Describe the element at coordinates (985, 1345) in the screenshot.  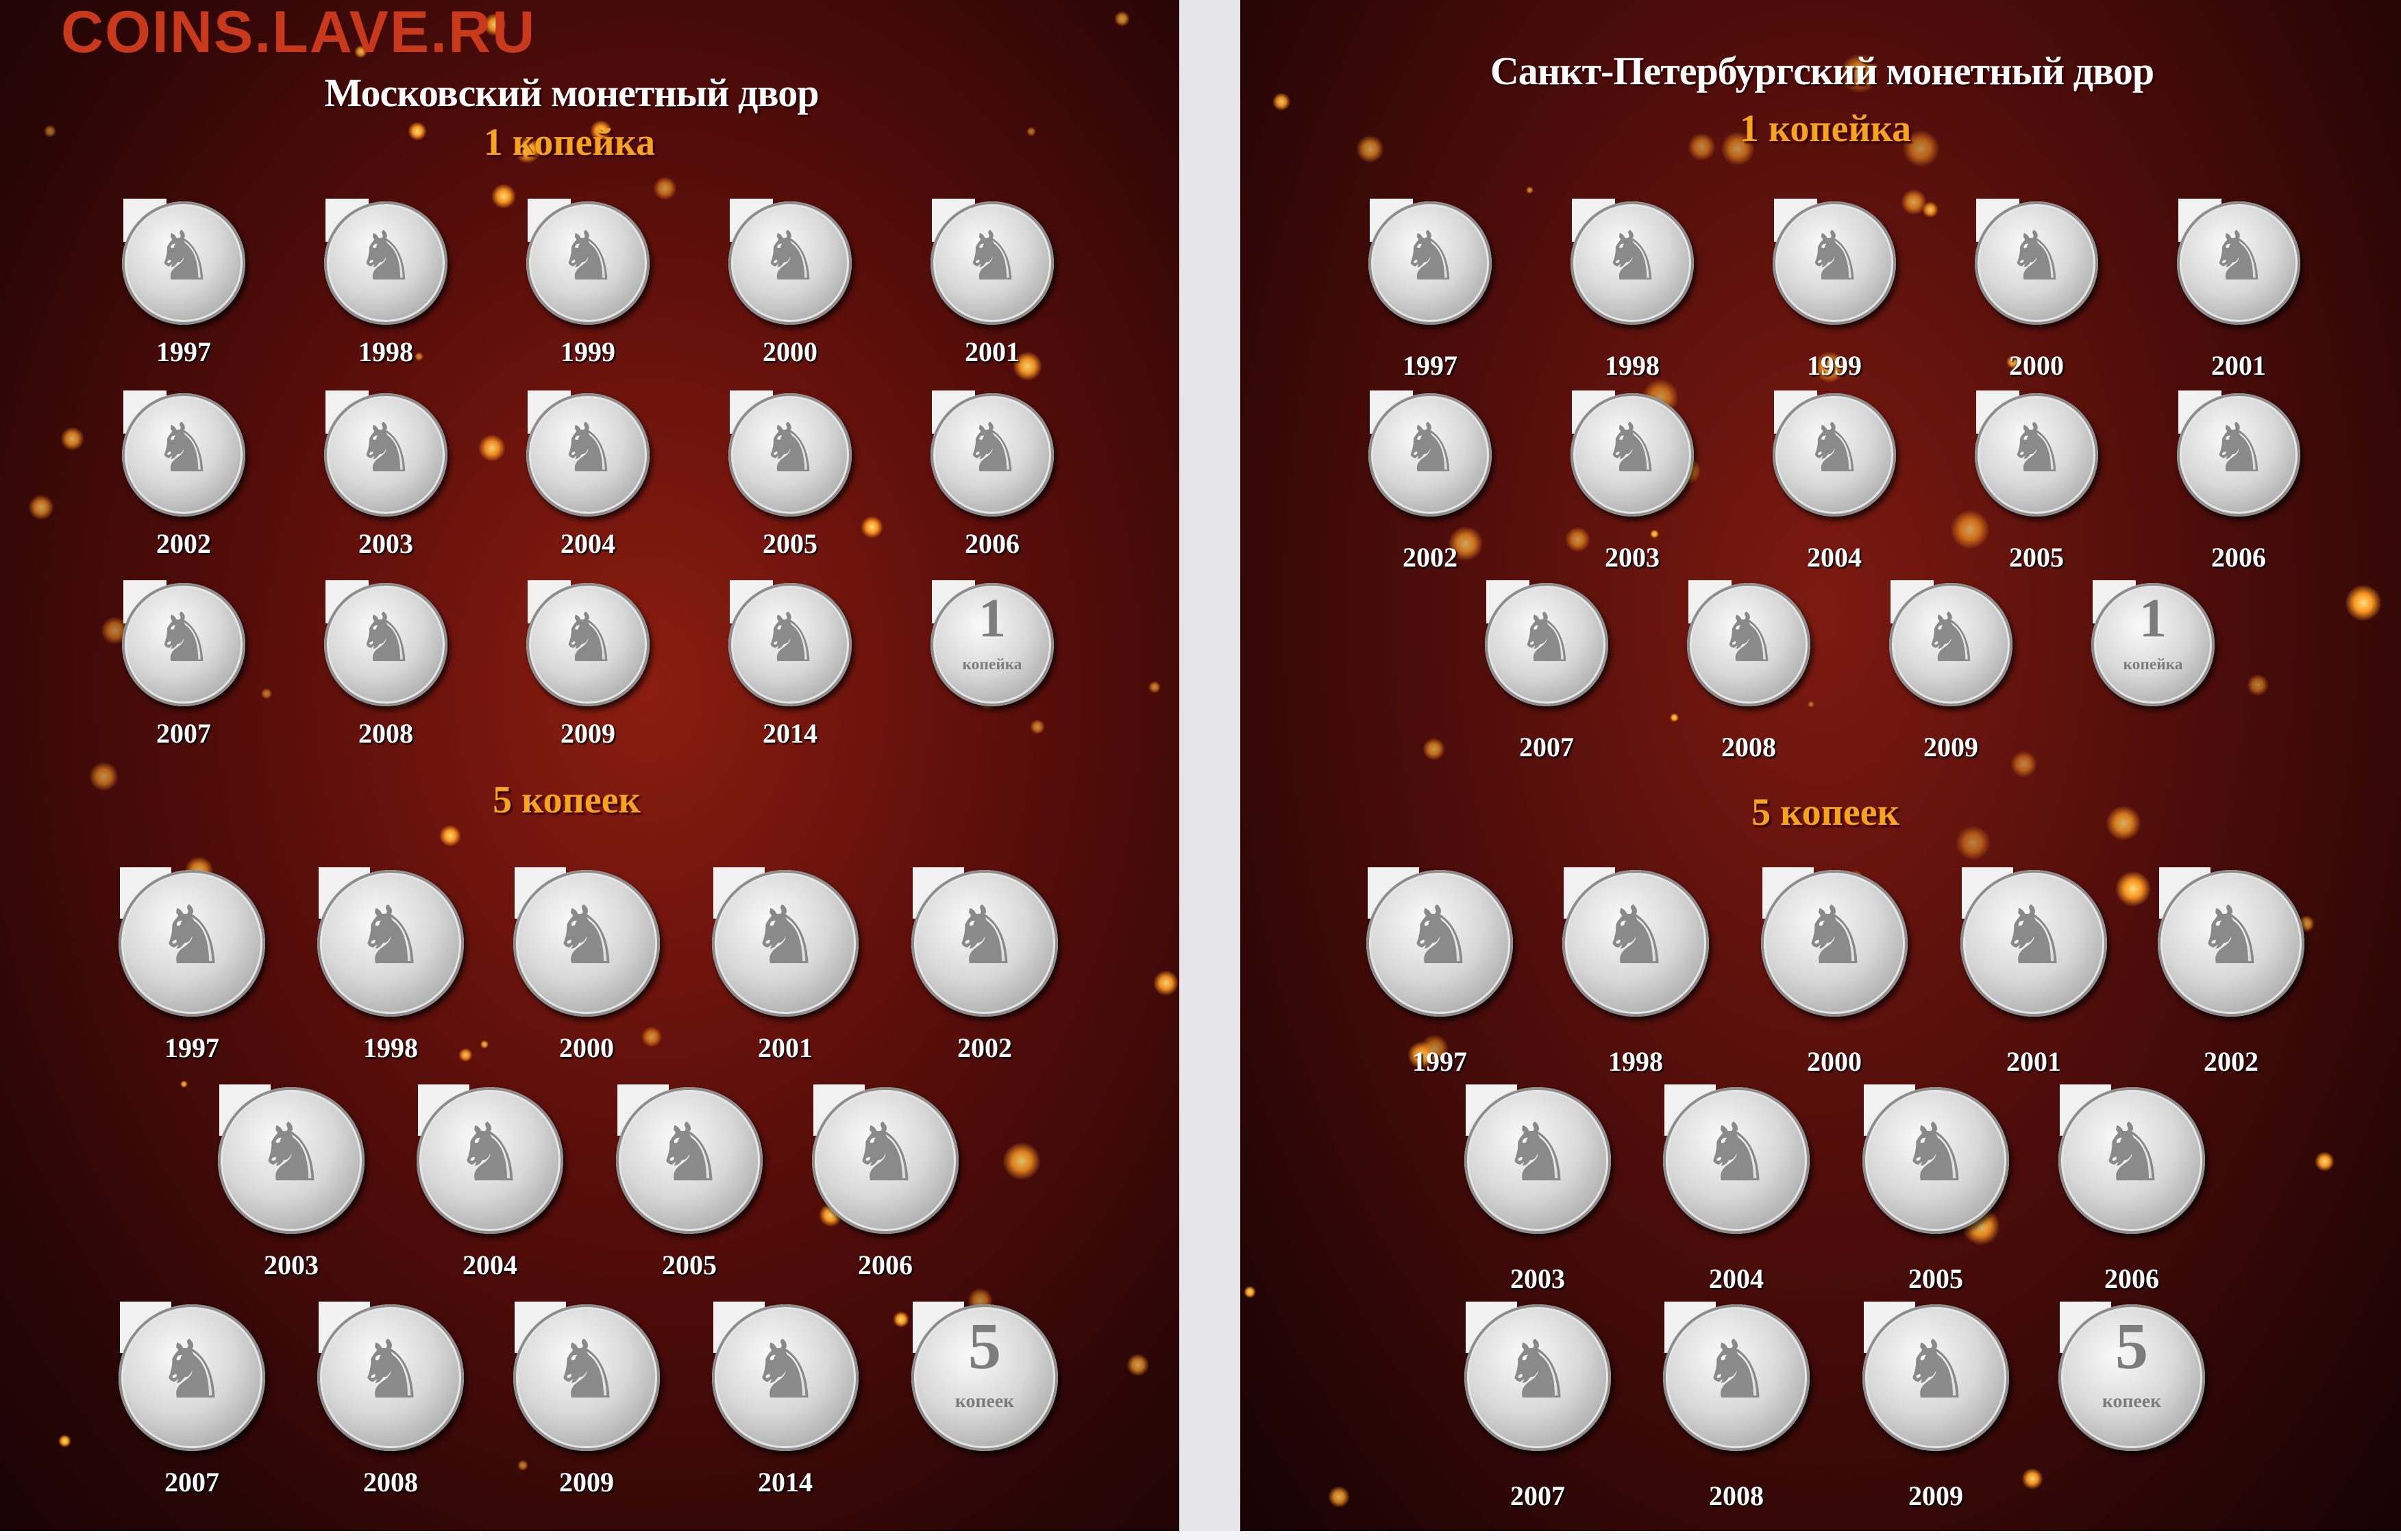
I see `coin-value: 5` at that location.